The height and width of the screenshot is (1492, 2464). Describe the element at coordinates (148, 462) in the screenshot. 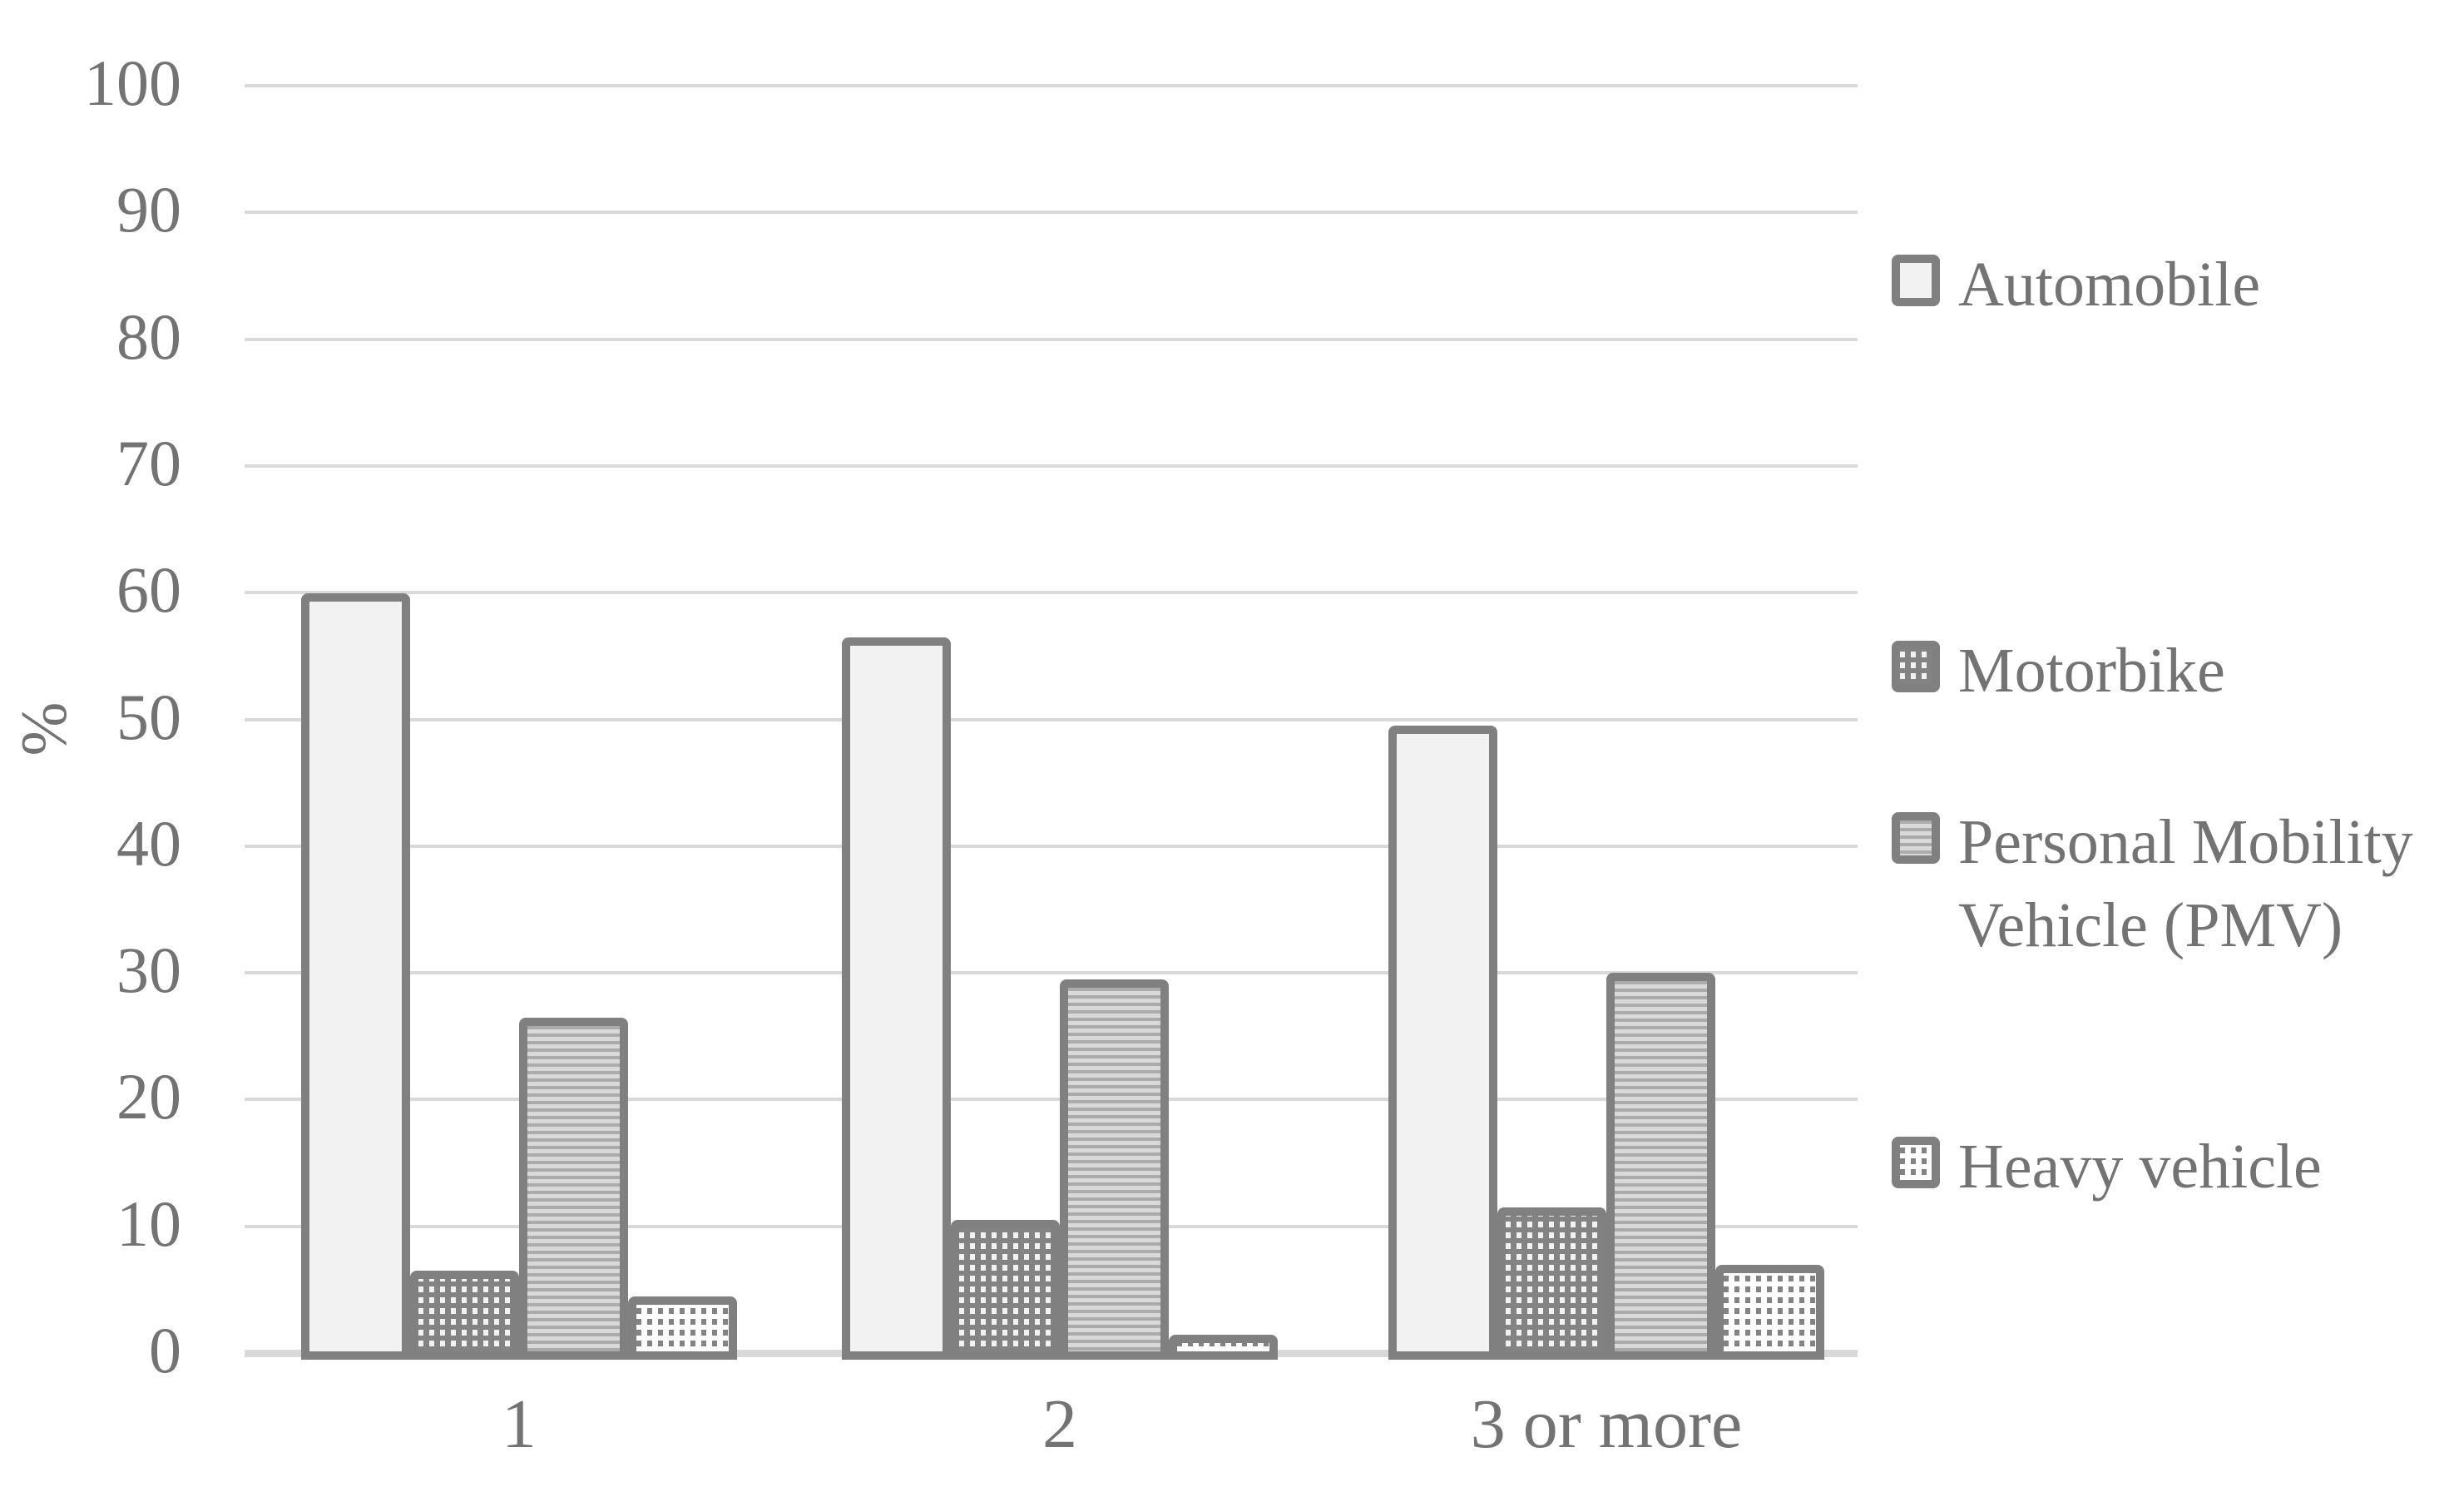

I see `y-tick-label-70: 70` at that location.